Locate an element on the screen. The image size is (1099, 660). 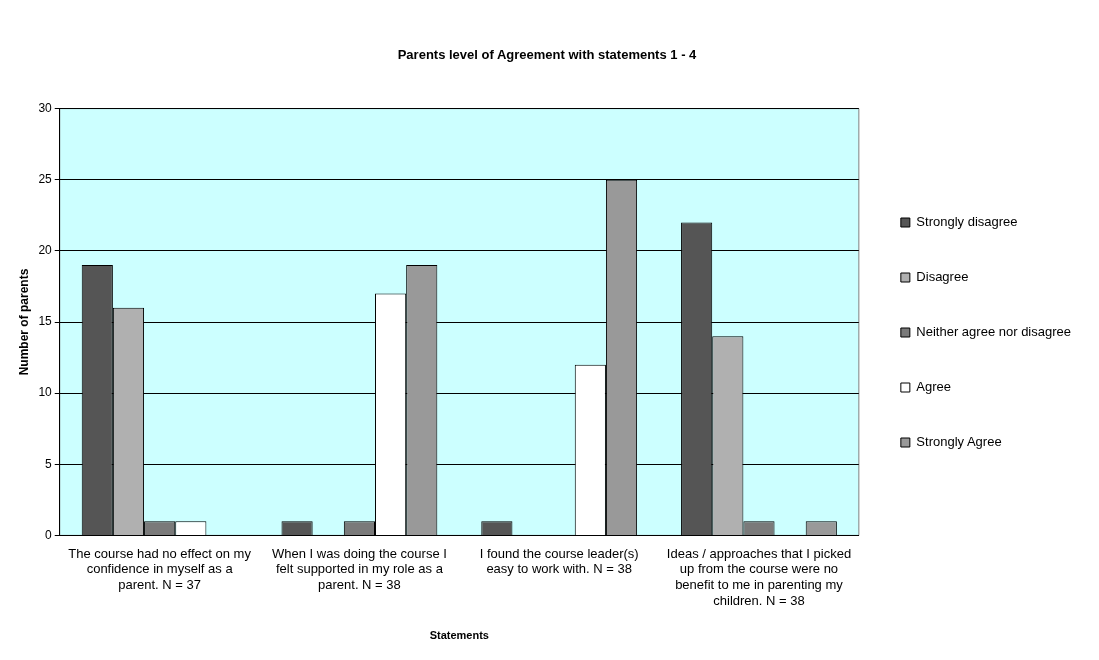
legend-label: Agree is located at coordinates (934, 387).